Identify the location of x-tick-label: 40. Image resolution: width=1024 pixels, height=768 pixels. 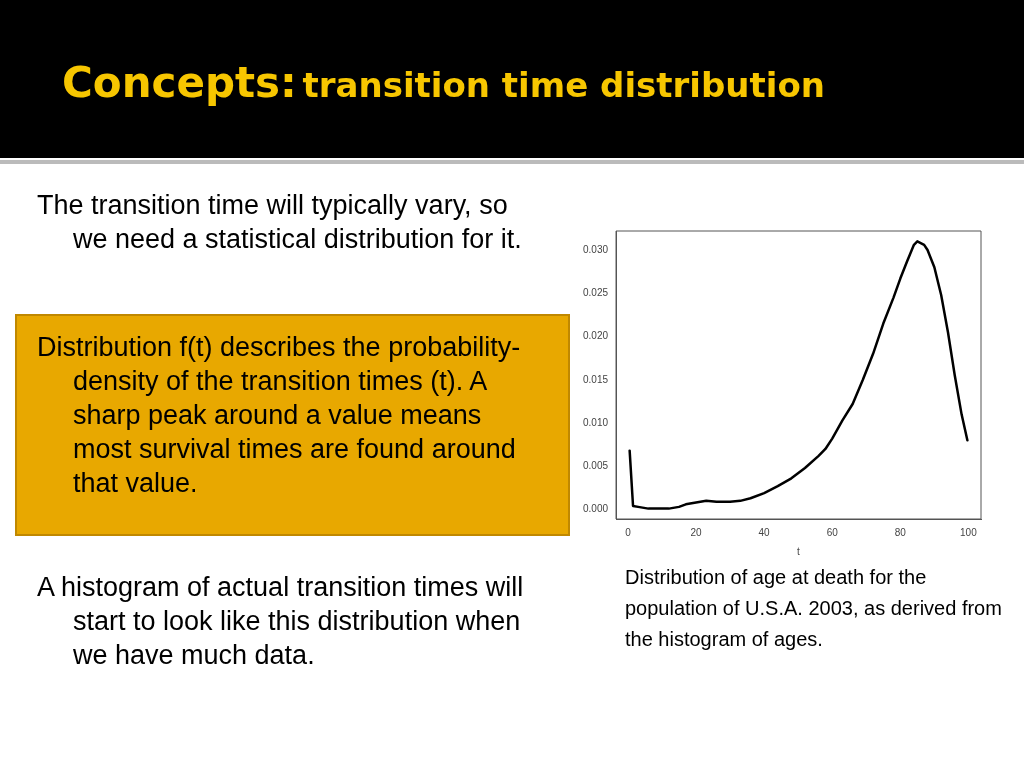
(764, 532).